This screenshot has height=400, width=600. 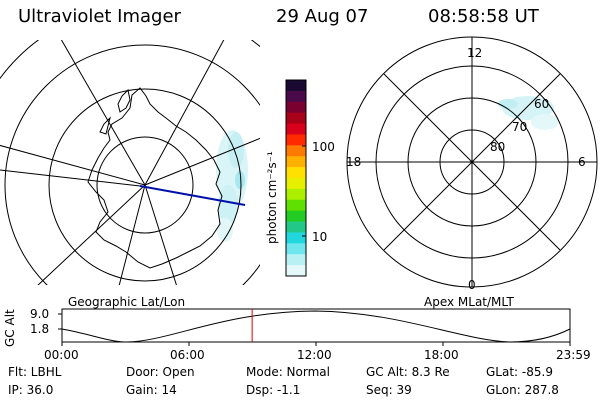 What do you see at coordinates (519, 372) in the screenshot?
I see `info-glat: GLat: -85.9` at bounding box center [519, 372].